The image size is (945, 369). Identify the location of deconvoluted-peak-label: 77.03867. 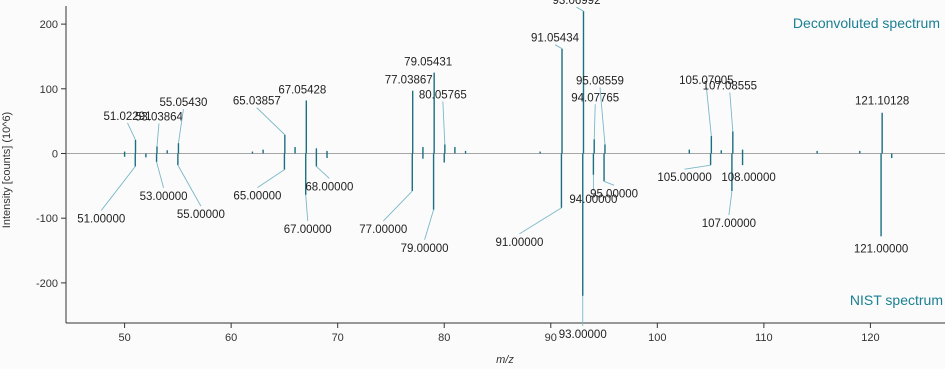
(409, 81).